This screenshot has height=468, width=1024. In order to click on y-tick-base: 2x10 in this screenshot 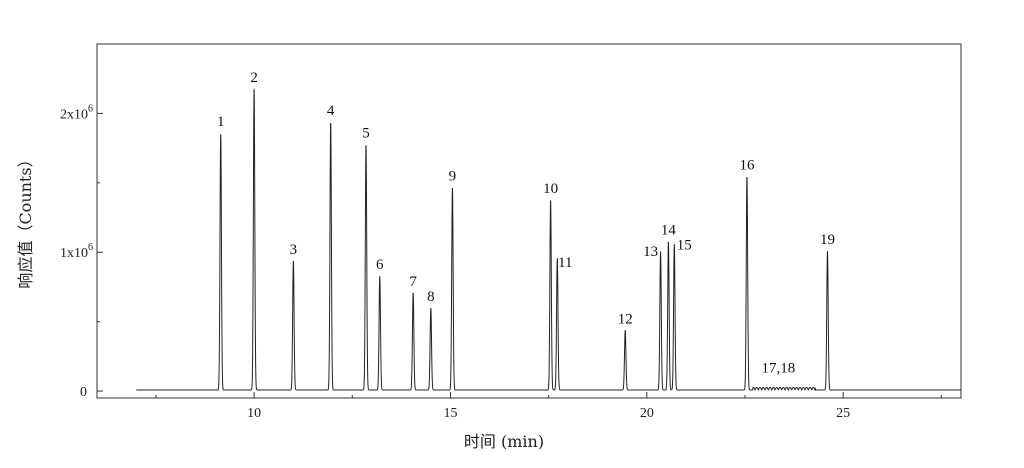, I will do `click(74, 114)`.